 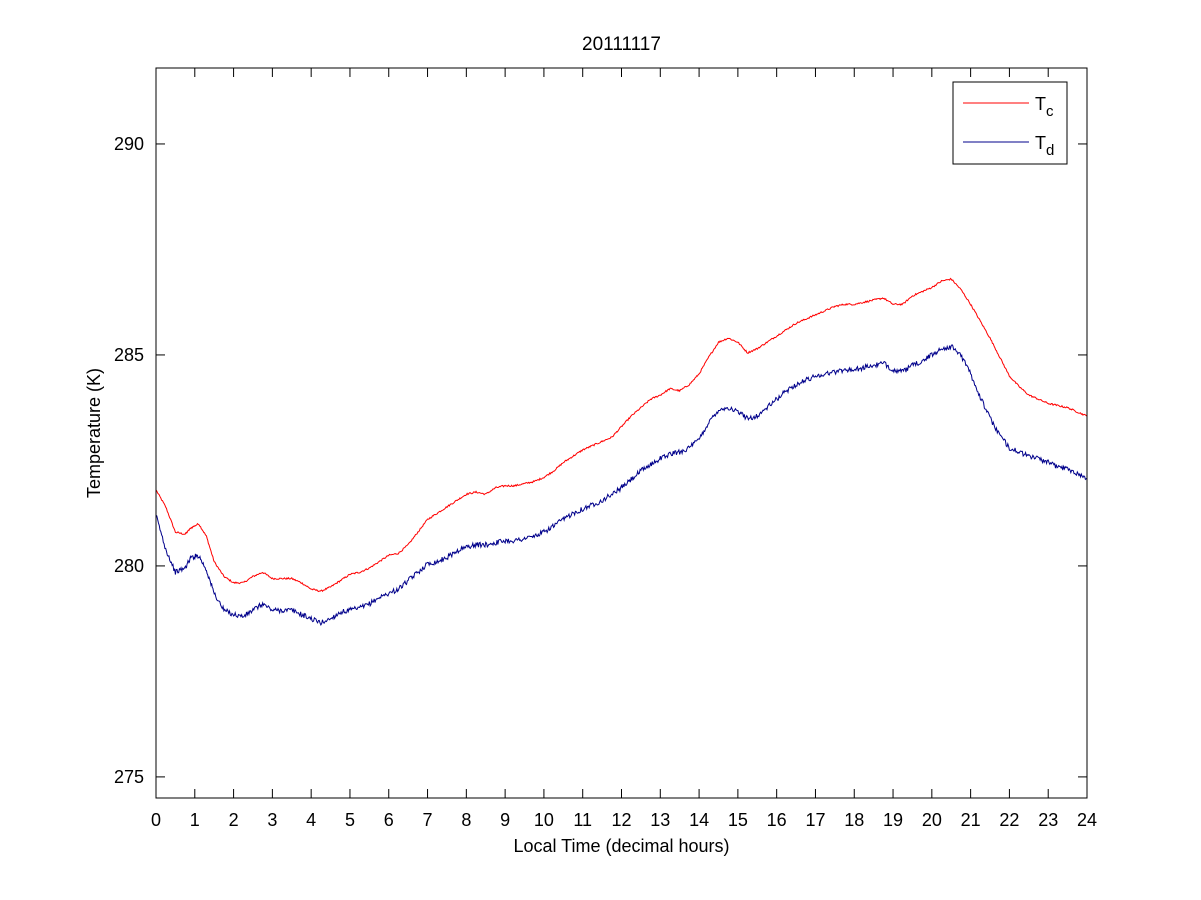 What do you see at coordinates (272, 820) in the screenshot?
I see `x-tick-label: 3` at bounding box center [272, 820].